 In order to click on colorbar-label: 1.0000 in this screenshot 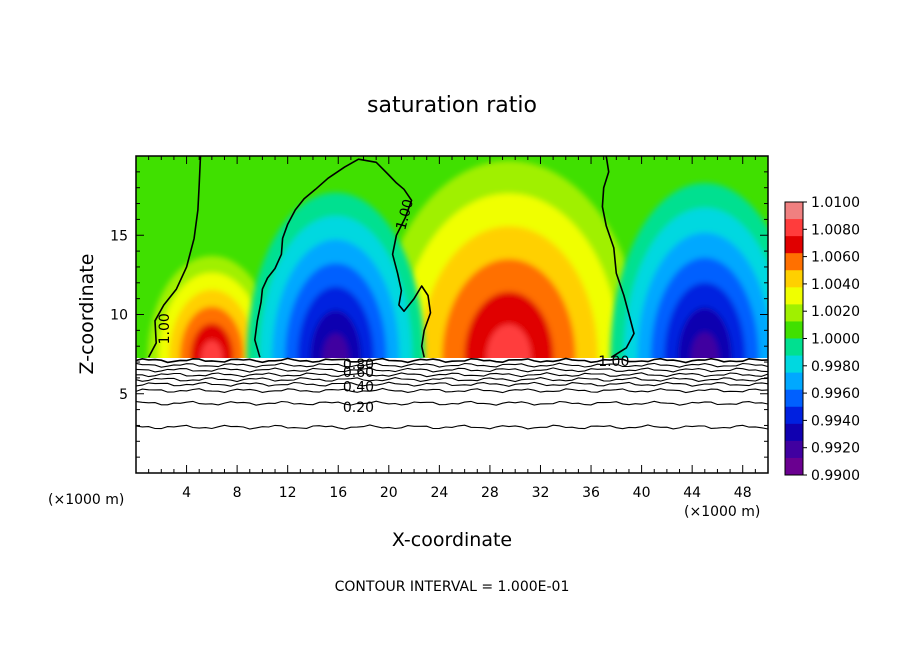, I will do `click(835, 340)`.